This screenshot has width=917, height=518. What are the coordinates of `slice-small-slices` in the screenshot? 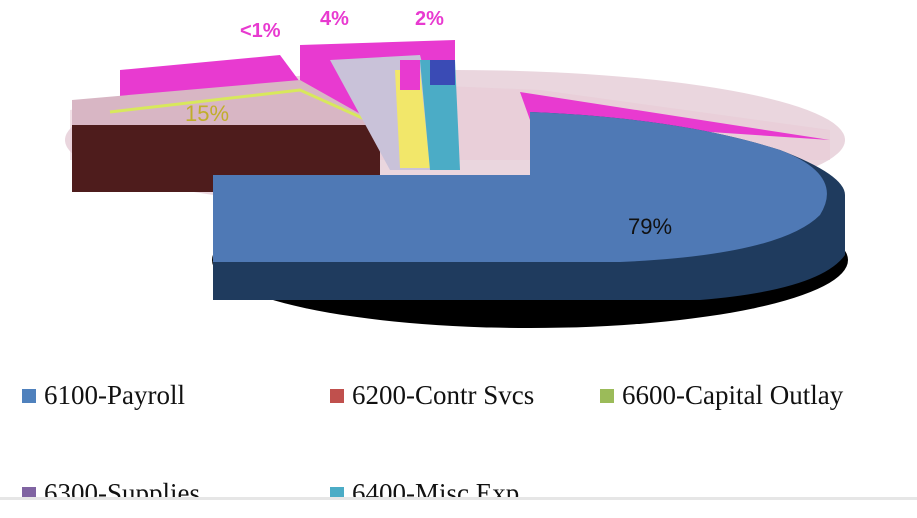 It's located at (395, 112).